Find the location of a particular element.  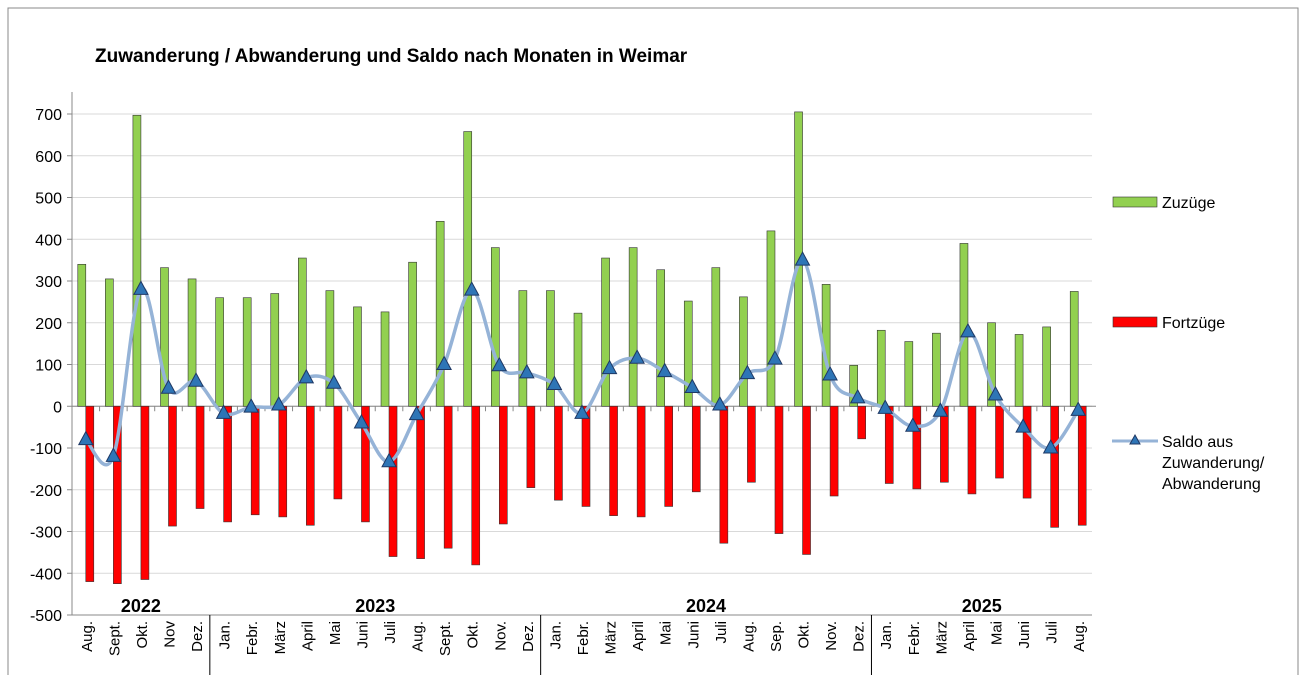

y-tick-label: -400 is located at coordinates (46, 574).